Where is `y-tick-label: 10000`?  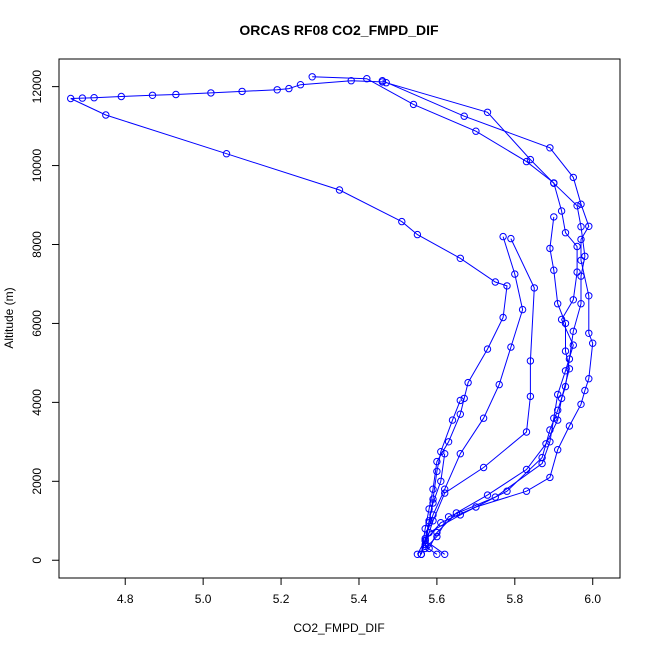
y-tick-label: 10000 is located at coordinates (37, 166).